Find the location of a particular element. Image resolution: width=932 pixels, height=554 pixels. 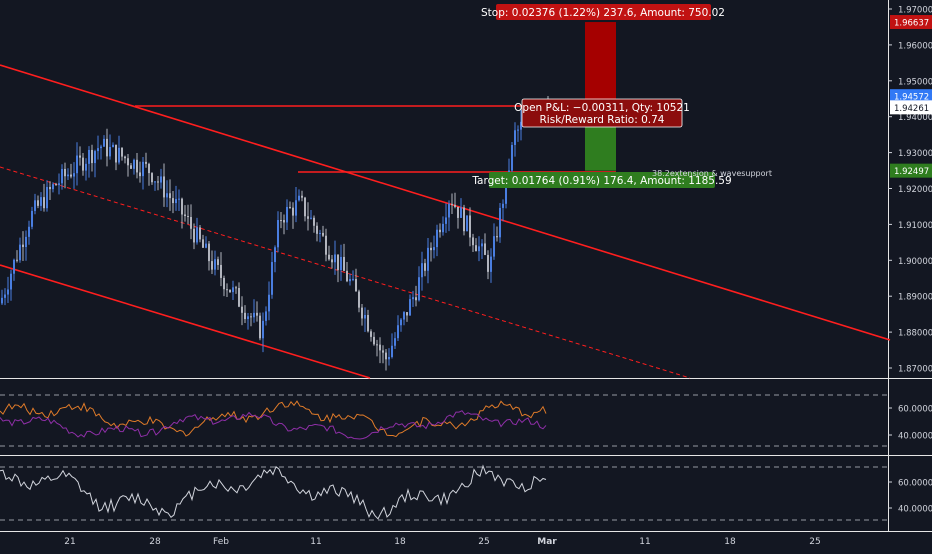

target-price-label: 1.92497 is located at coordinates (911, 172).